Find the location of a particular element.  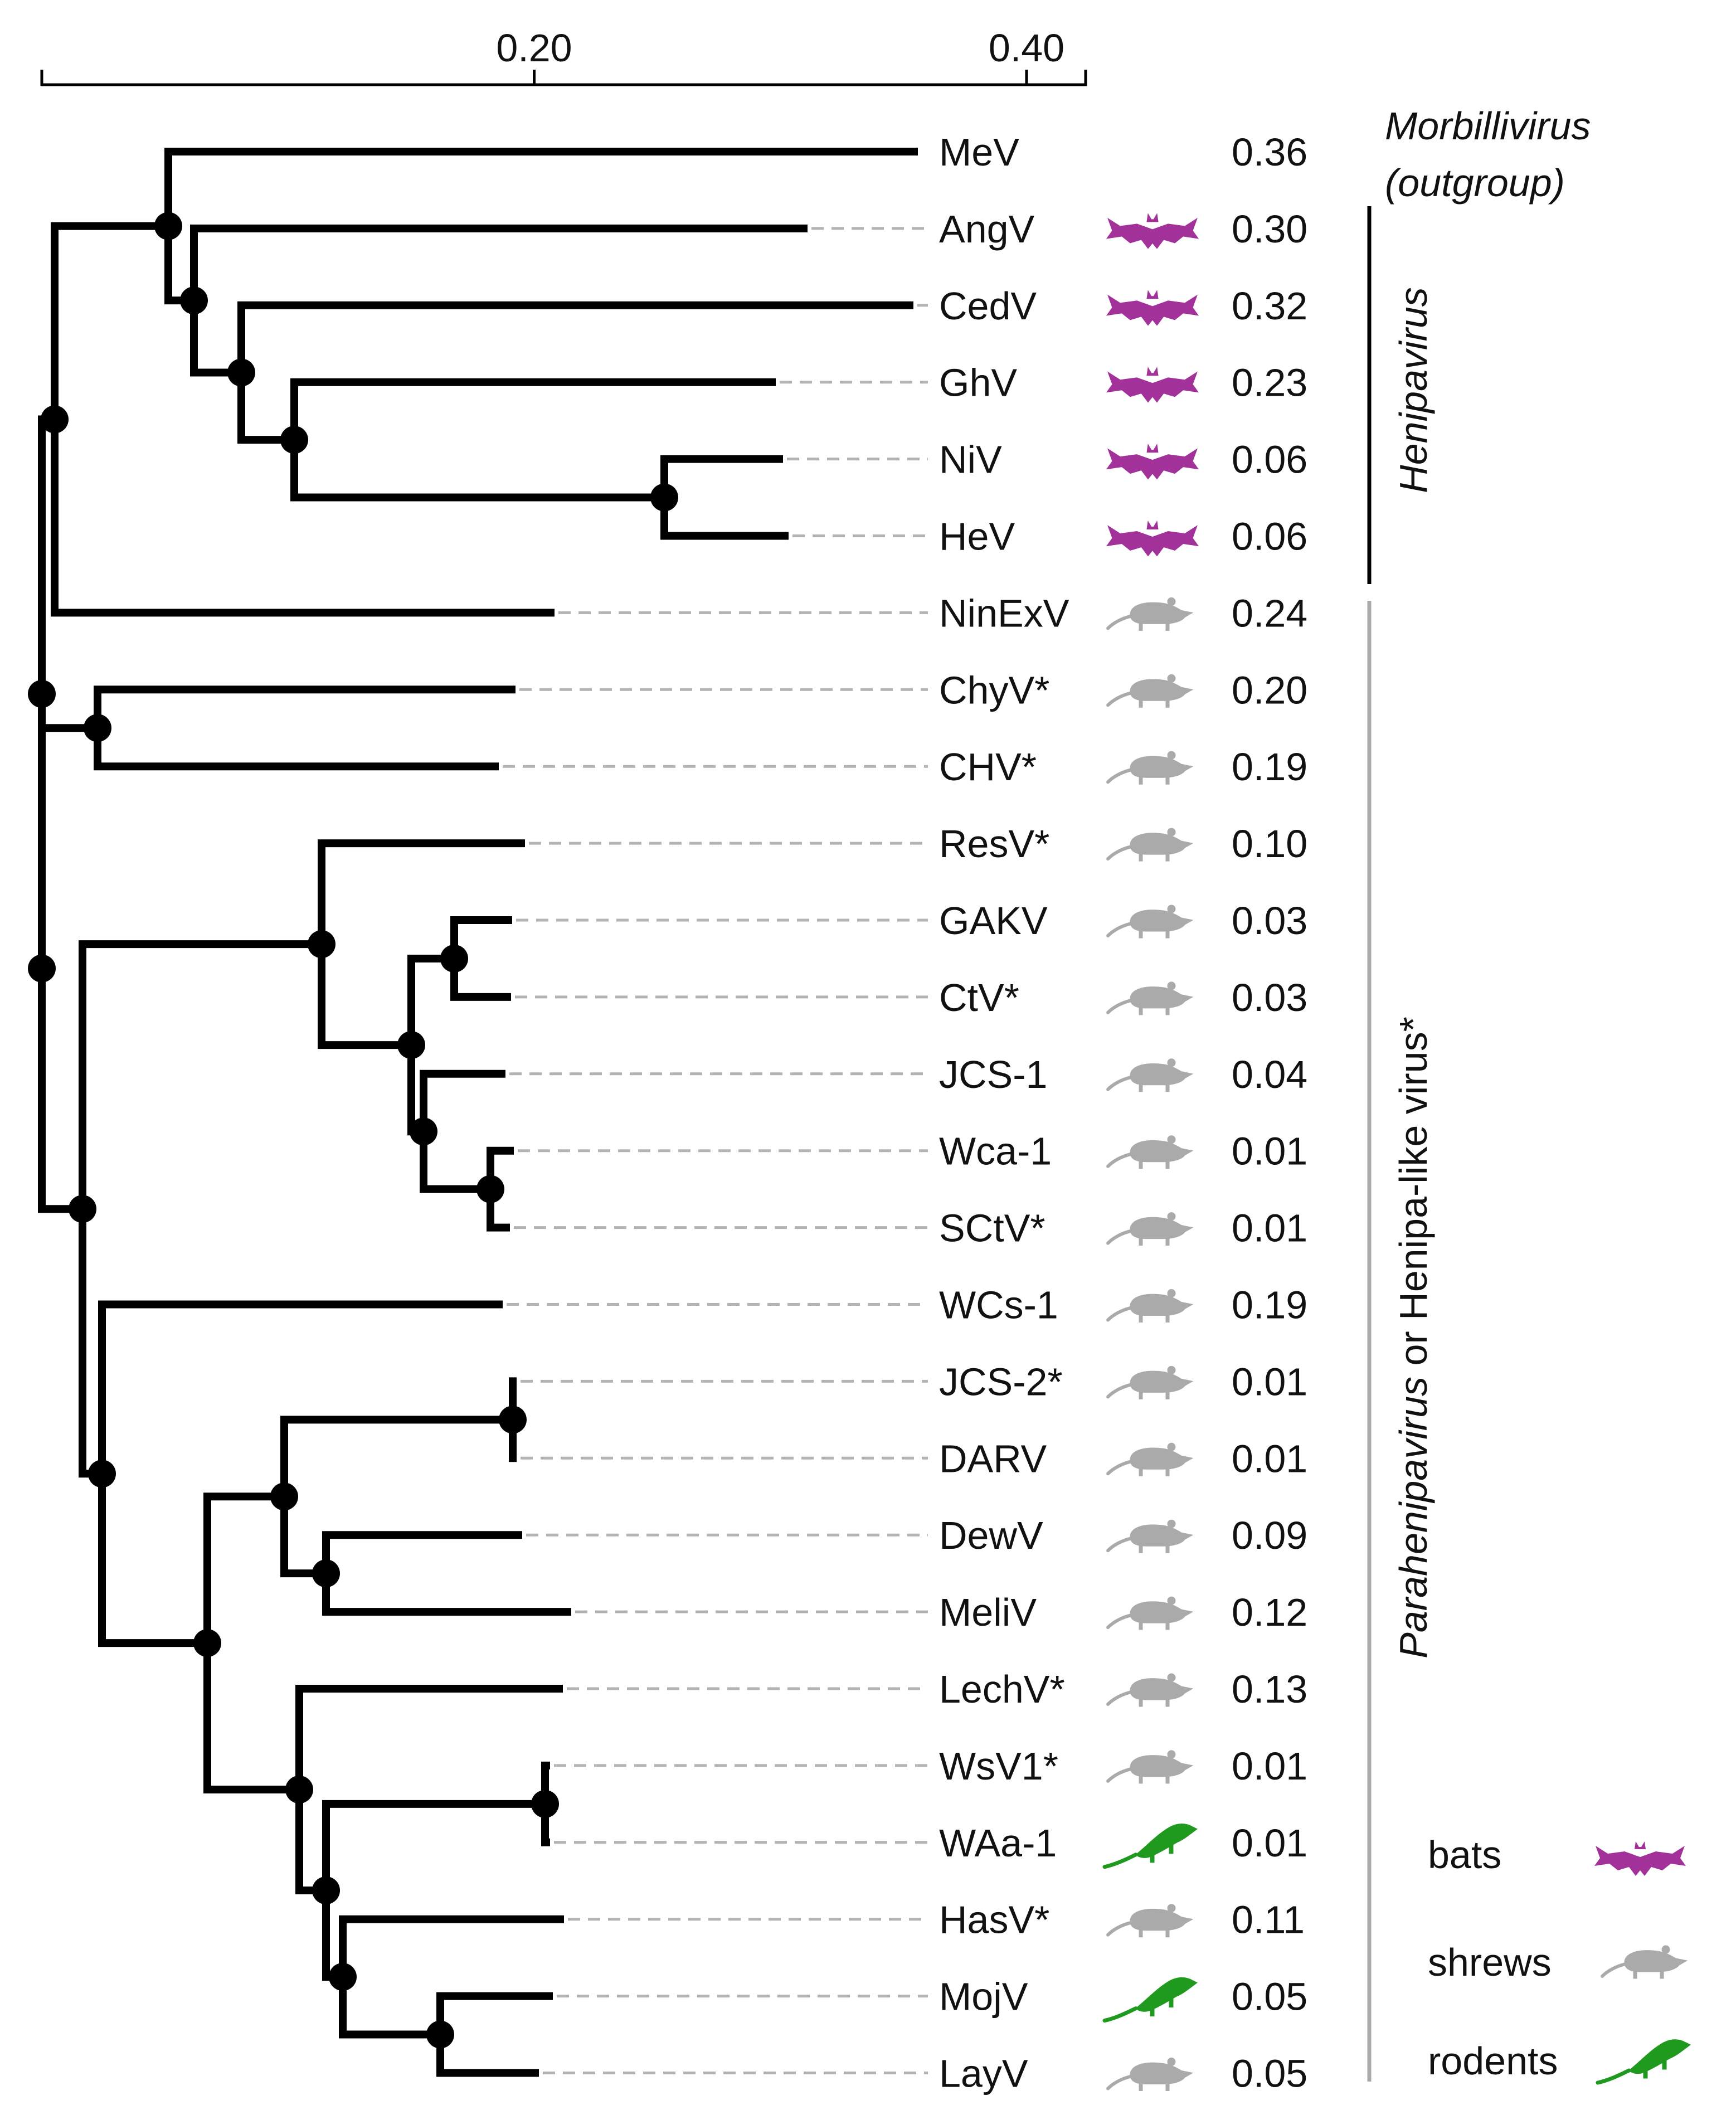

taxon-value: 0.13 is located at coordinates (1269, 1689).